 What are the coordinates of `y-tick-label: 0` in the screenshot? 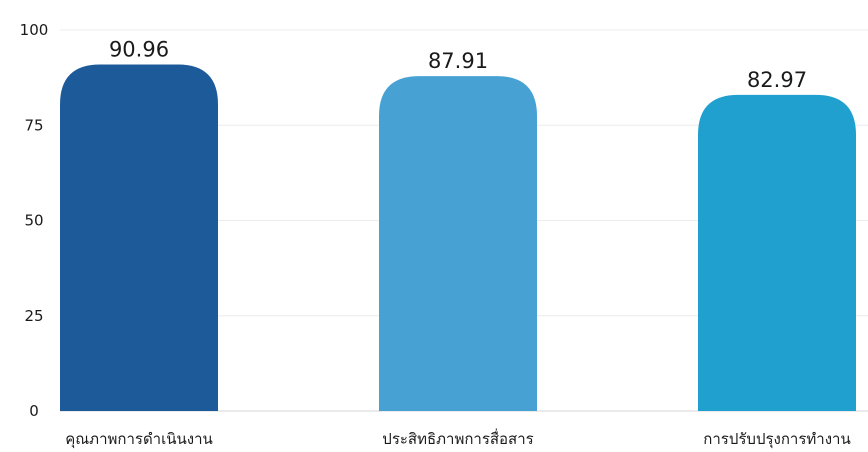 It's located at (34, 411).